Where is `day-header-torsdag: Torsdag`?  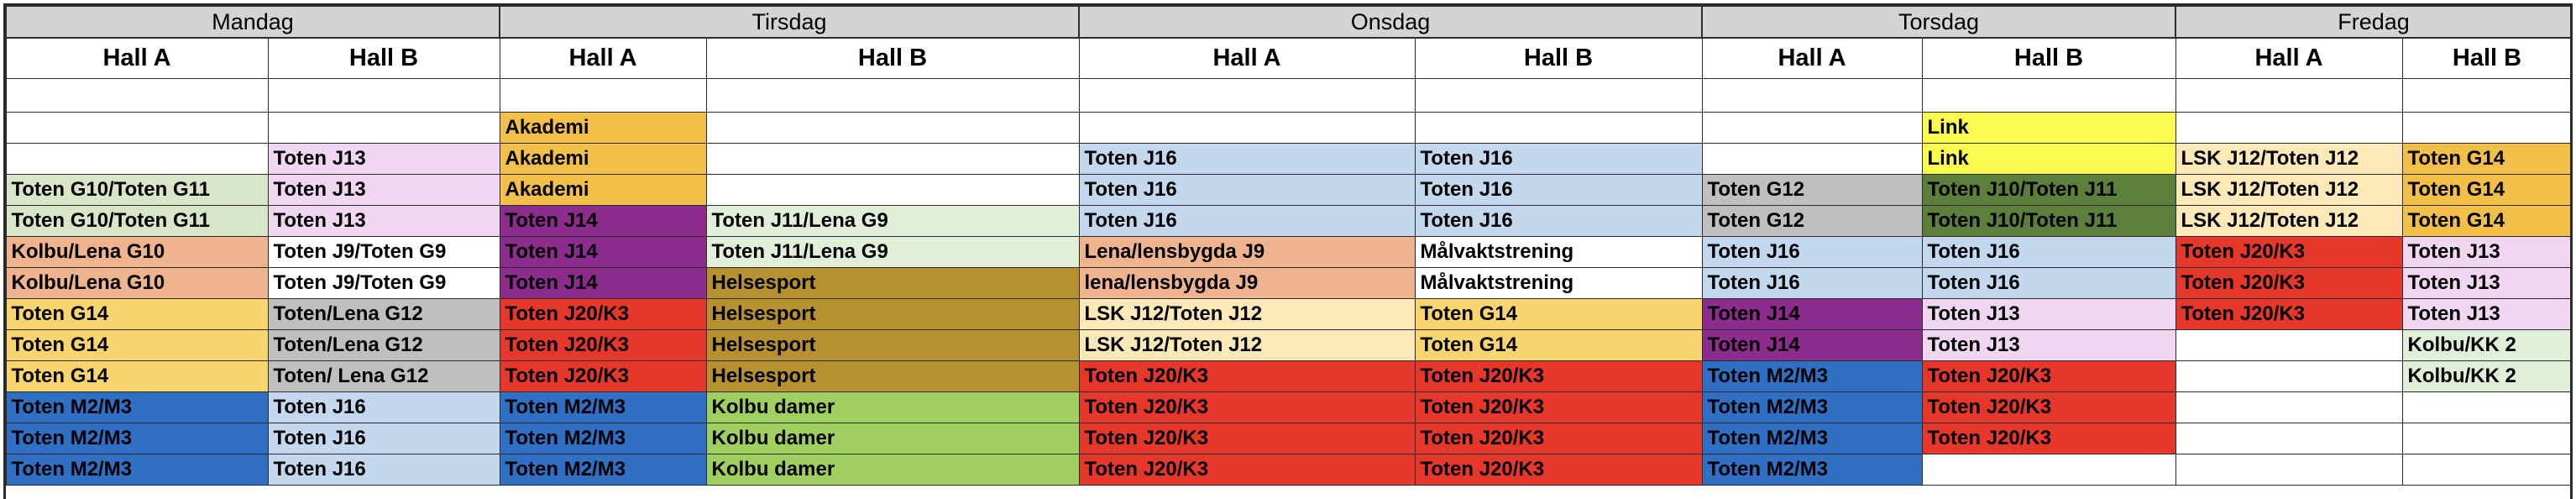 day-header-torsdag: Torsdag is located at coordinates (1939, 22).